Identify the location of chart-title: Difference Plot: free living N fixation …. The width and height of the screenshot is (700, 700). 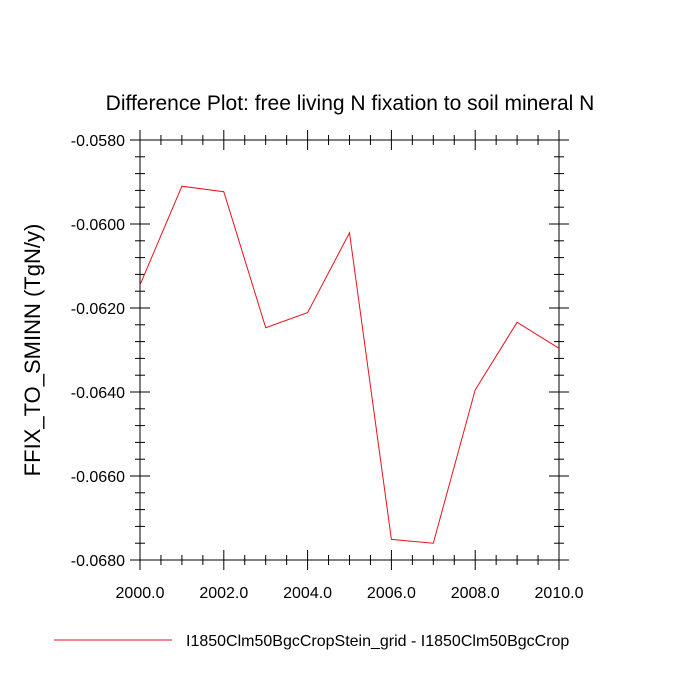
(350, 103).